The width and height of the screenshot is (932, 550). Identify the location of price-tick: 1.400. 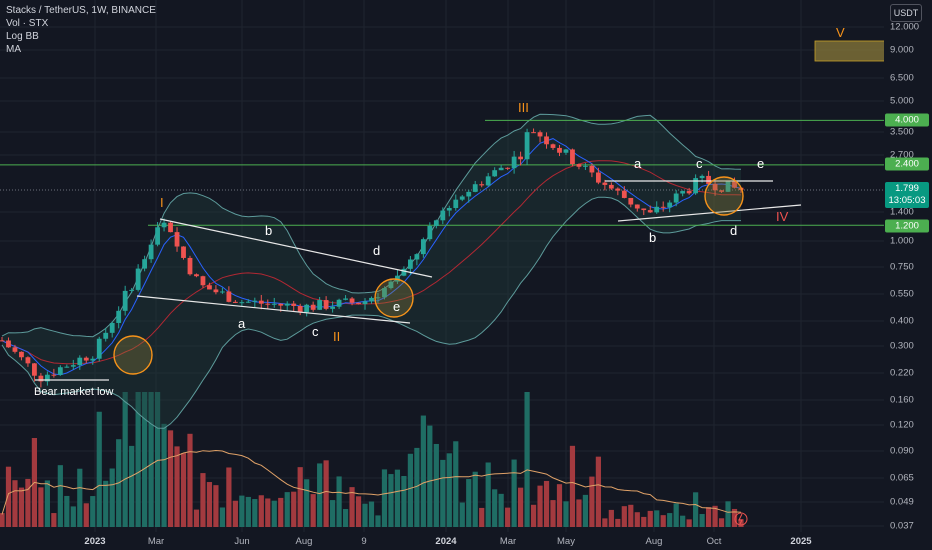
(902, 212).